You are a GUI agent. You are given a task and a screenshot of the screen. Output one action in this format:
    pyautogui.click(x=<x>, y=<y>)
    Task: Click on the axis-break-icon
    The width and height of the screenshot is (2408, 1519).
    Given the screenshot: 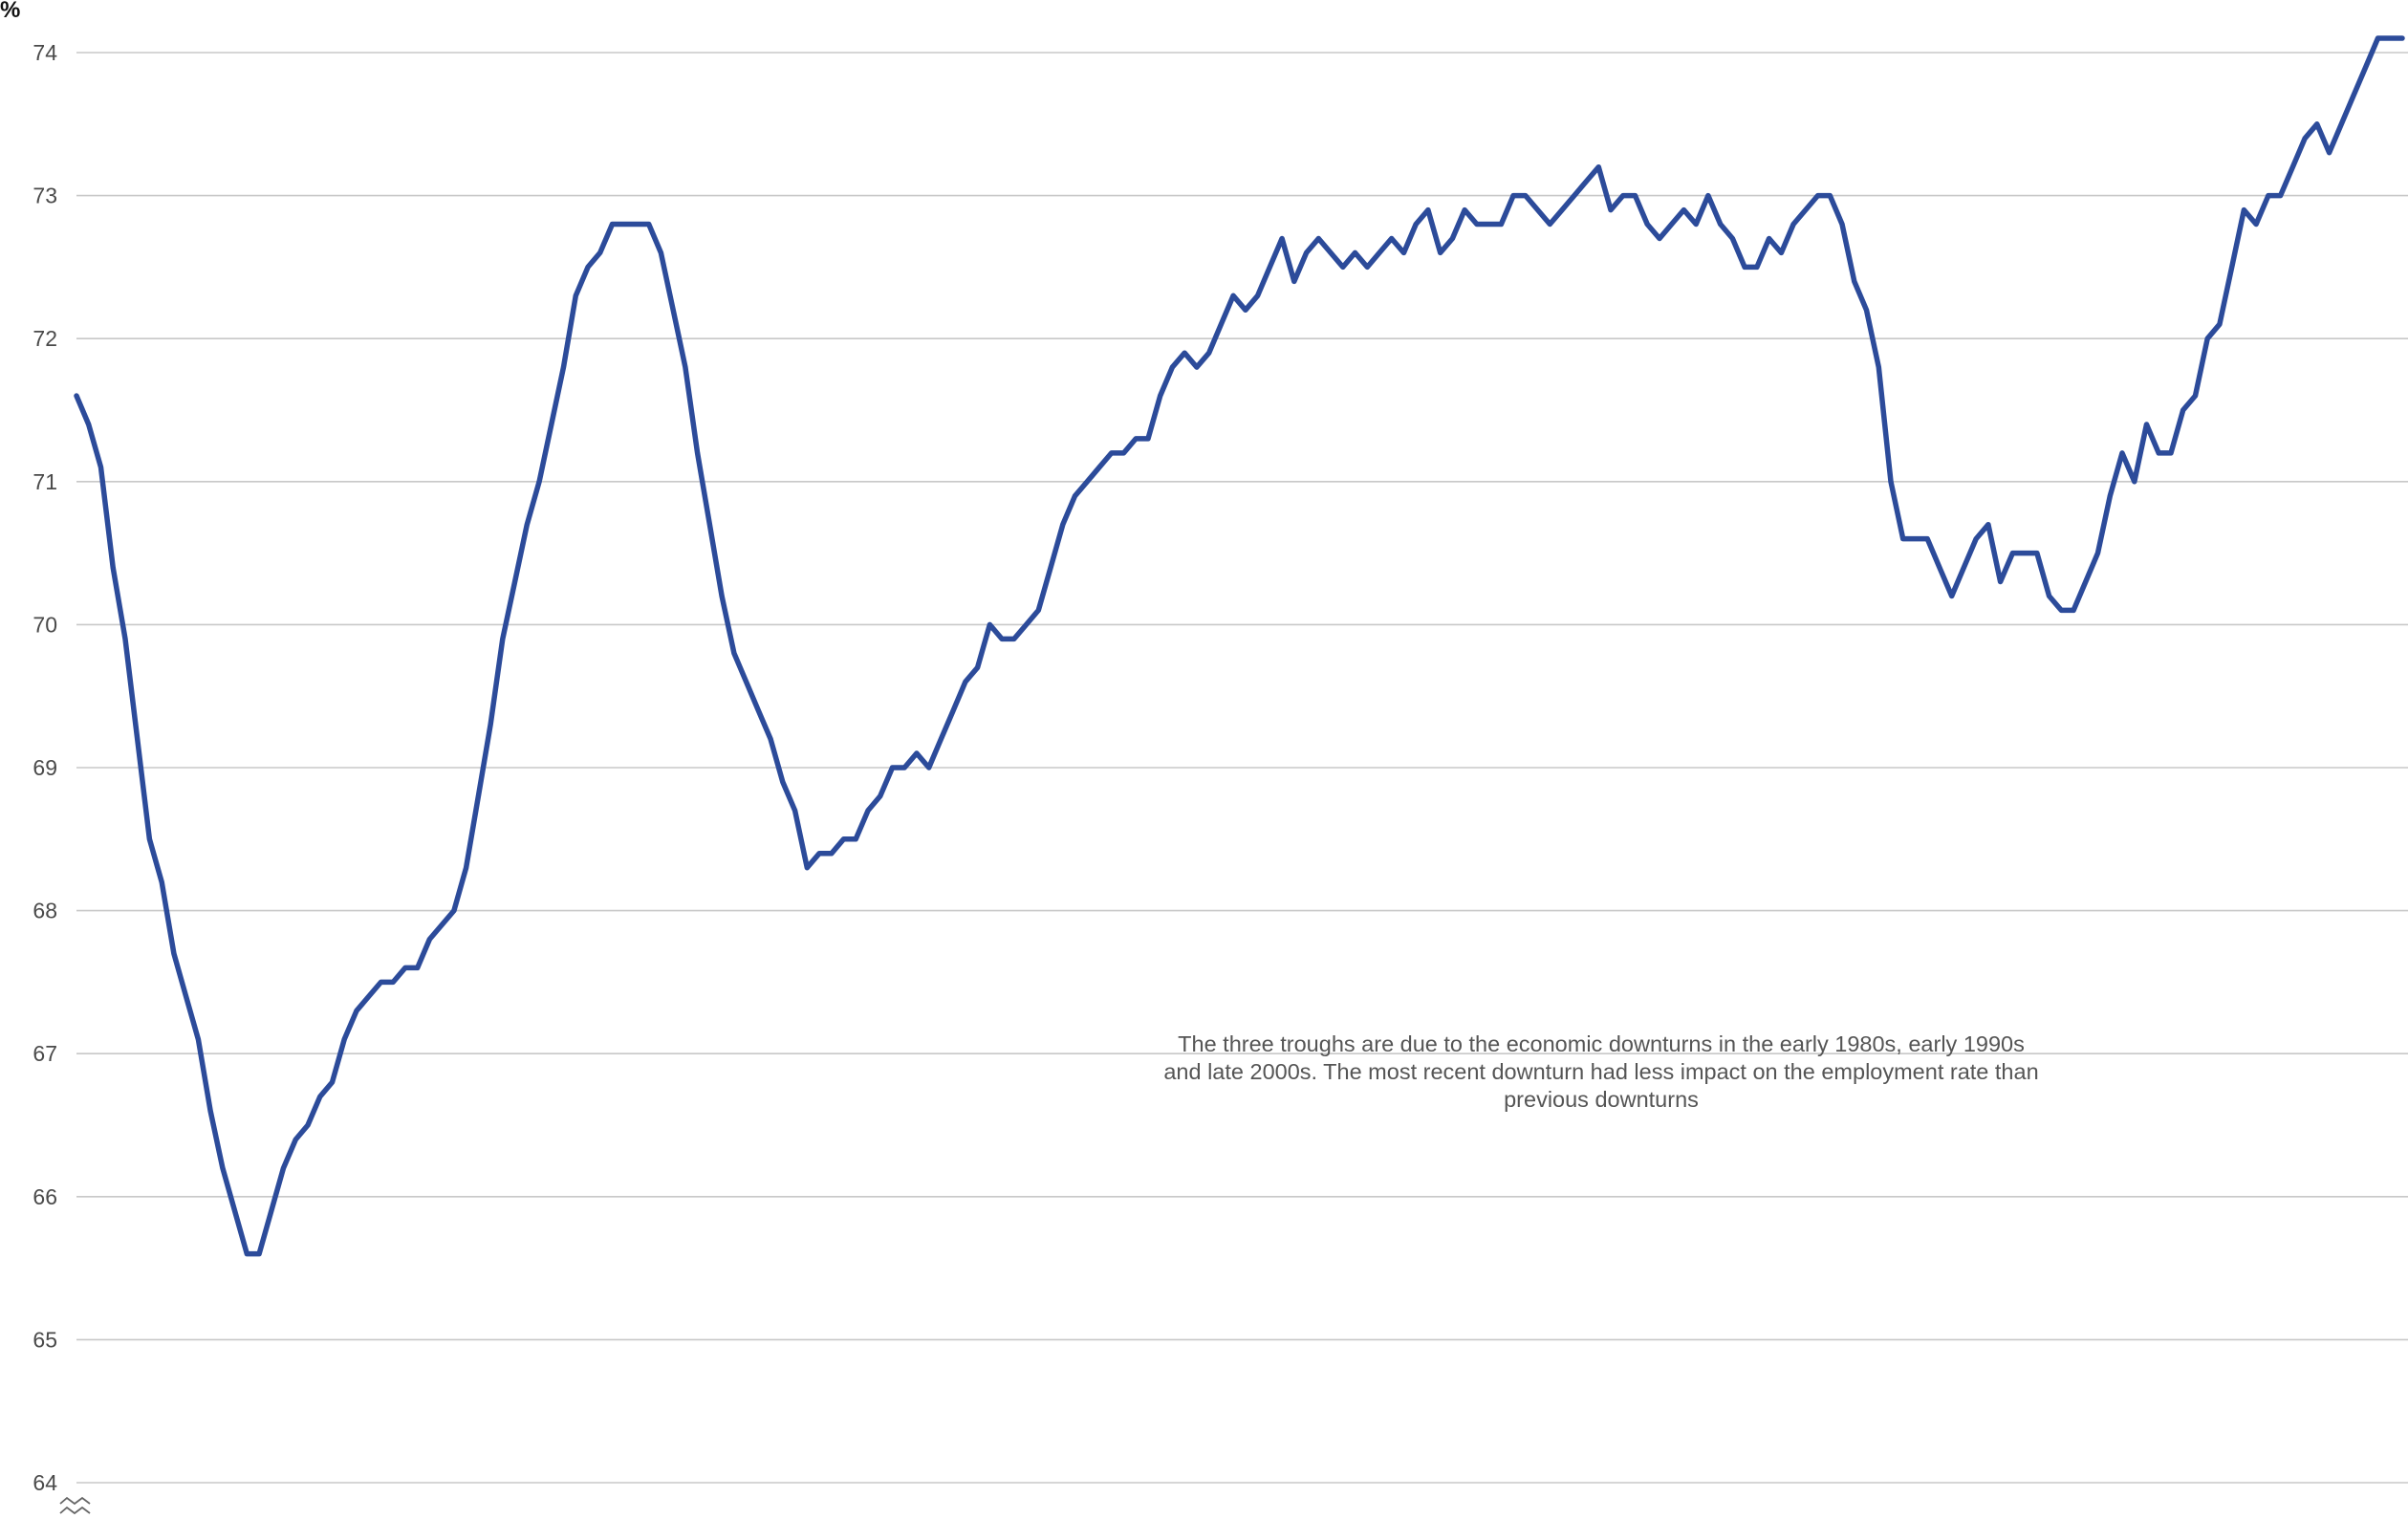 What is the action you would take?
    pyautogui.click(x=75, y=1505)
    